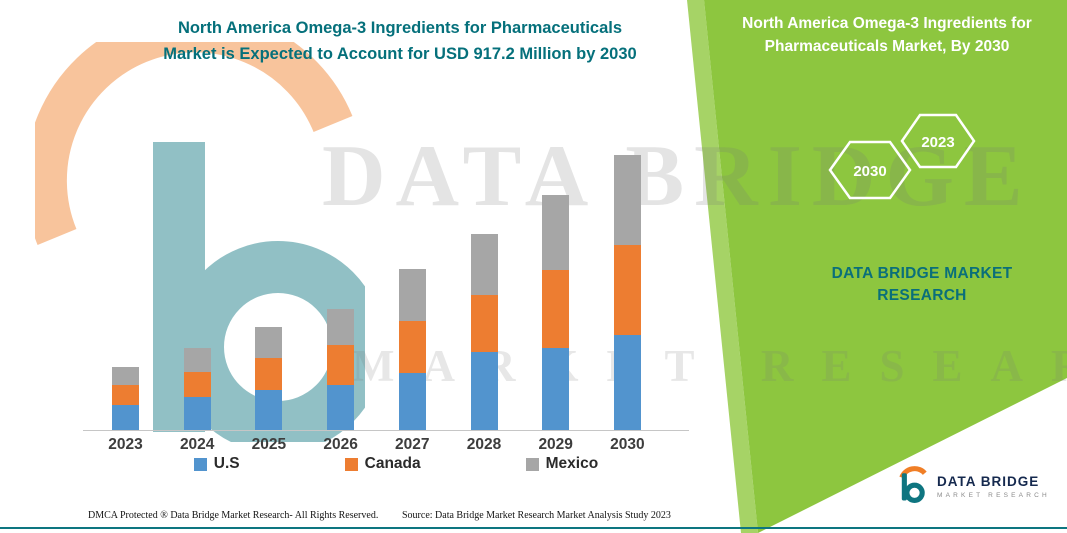 The width and height of the screenshot is (1067, 533). Describe the element at coordinates (226, 463) in the screenshot. I see `legend-label: U.S` at that location.